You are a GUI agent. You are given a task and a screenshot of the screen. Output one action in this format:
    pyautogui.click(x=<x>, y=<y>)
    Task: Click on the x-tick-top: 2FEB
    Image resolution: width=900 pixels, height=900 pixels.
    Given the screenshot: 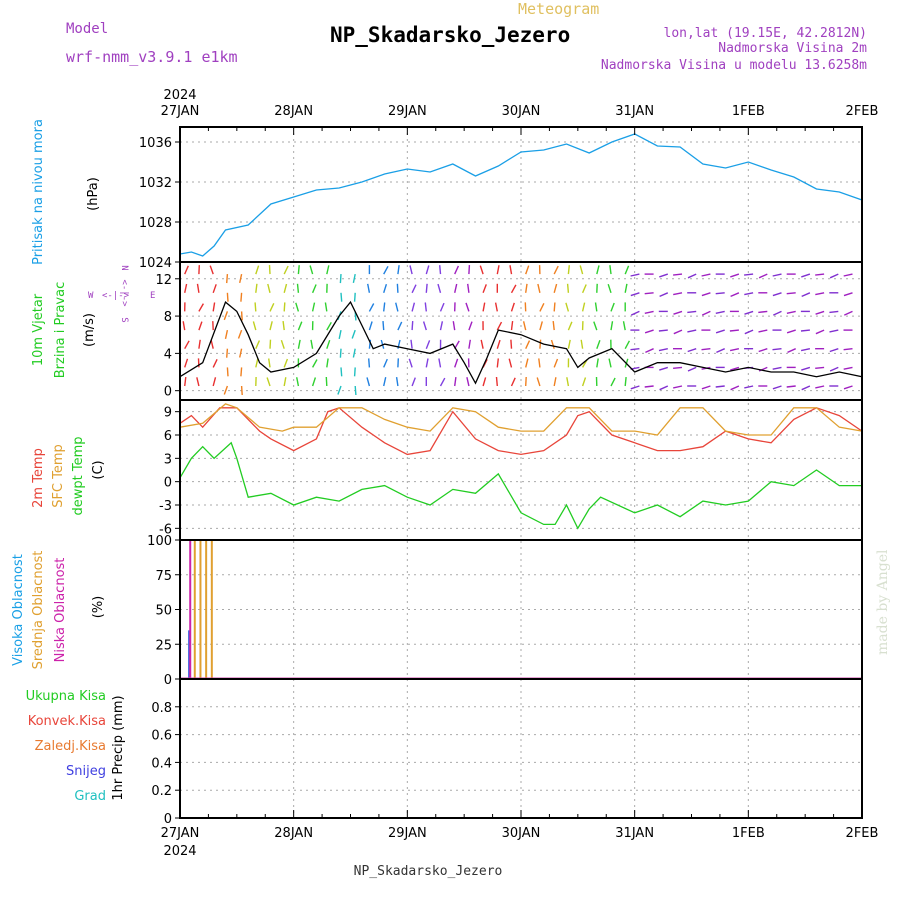 What is the action you would take?
    pyautogui.click(x=862, y=111)
    